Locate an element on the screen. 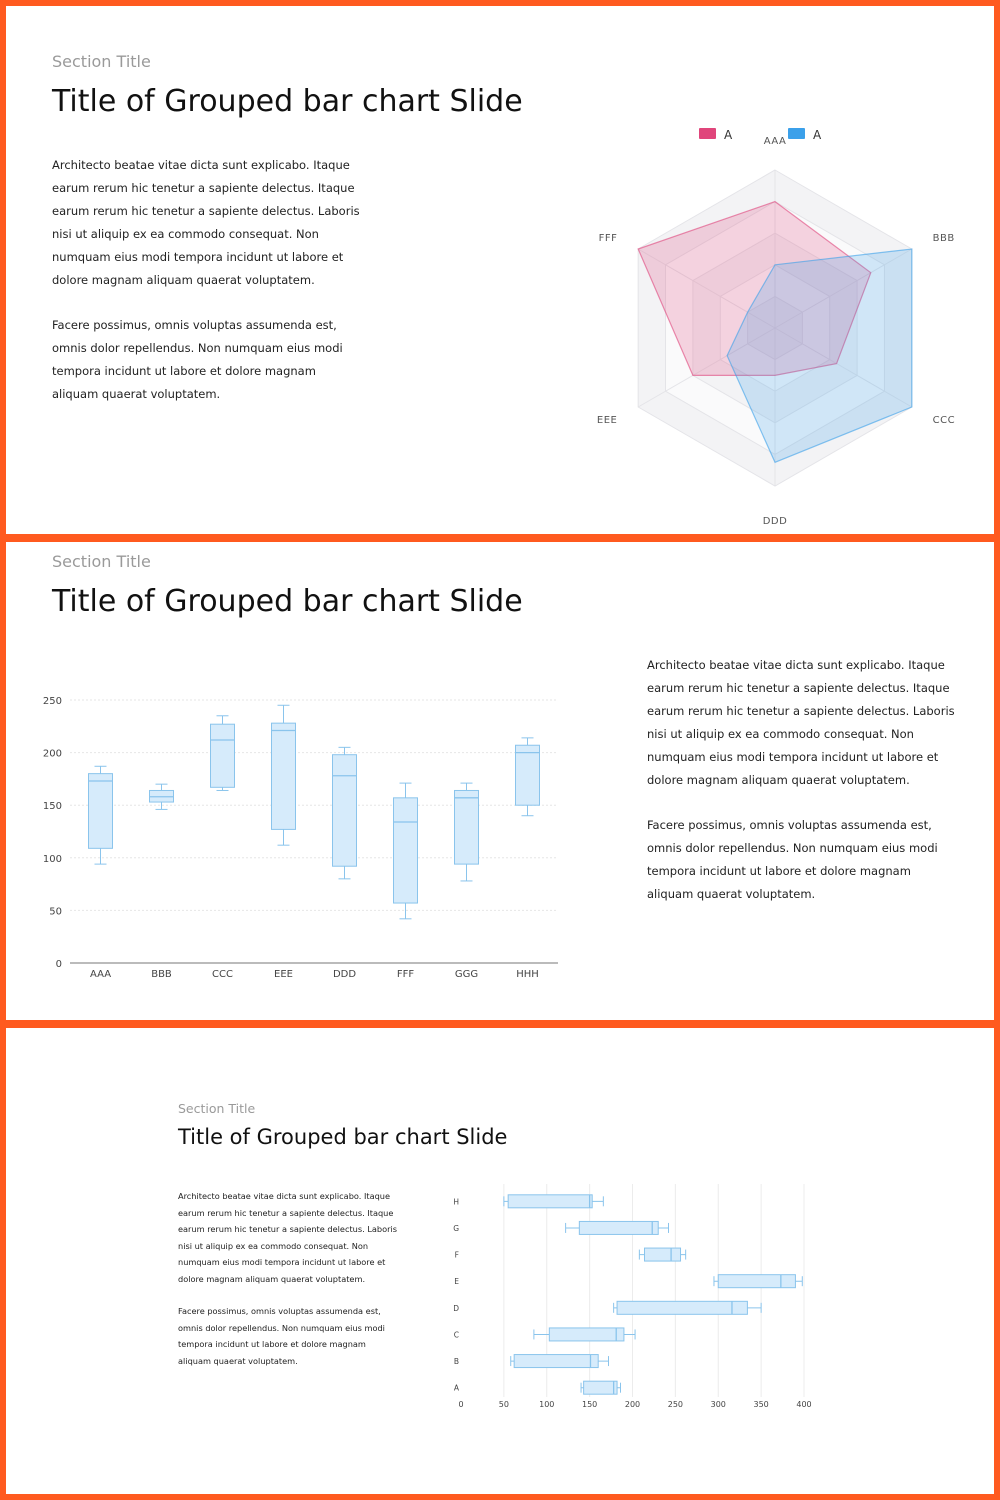 The image size is (1000, 1500). y-tick-label: 200 is located at coordinates (52, 754).